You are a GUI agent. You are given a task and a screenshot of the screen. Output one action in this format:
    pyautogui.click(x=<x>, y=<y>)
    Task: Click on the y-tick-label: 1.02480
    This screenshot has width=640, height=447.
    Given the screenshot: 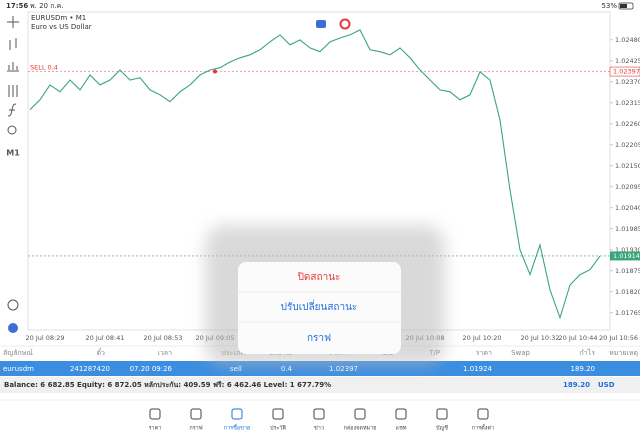 What is the action you would take?
    pyautogui.click(x=627, y=40)
    